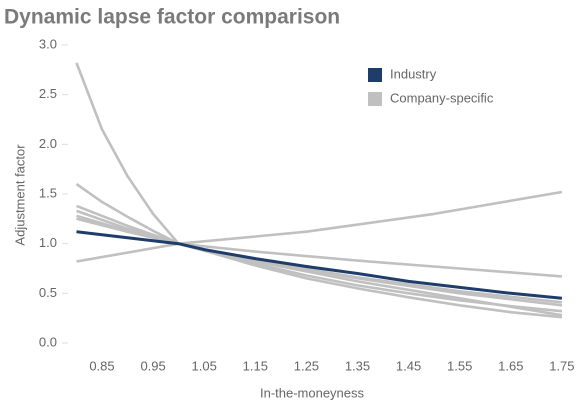  What do you see at coordinates (459, 365) in the screenshot?
I see `x-tick-label: 1.55` at bounding box center [459, 365].